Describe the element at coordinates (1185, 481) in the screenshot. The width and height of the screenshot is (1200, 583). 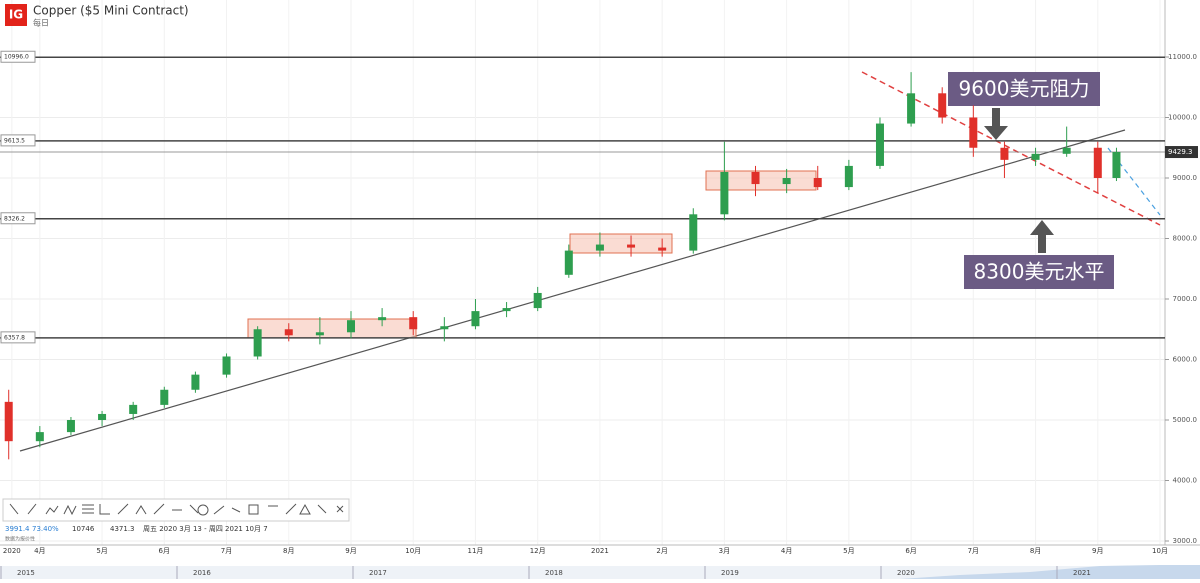
I see `y-tick-label: 4000.0` at that location.